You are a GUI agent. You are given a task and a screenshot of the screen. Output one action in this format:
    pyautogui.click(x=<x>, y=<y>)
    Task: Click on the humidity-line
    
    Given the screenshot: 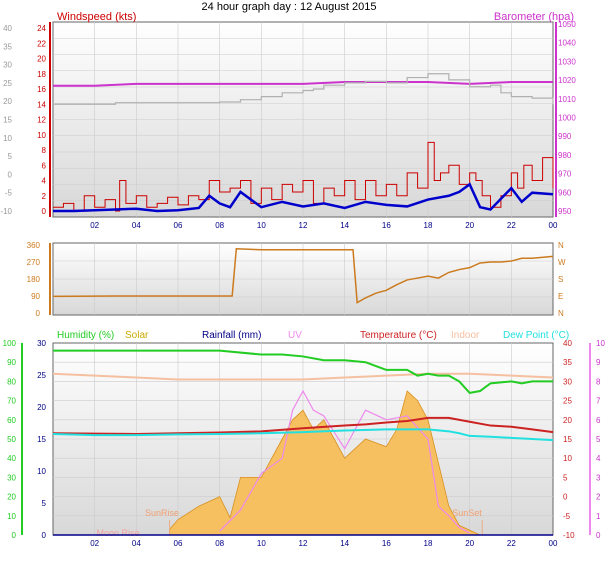 What is the action you would take?
    pyautogui.click(x=303, y=372)
    